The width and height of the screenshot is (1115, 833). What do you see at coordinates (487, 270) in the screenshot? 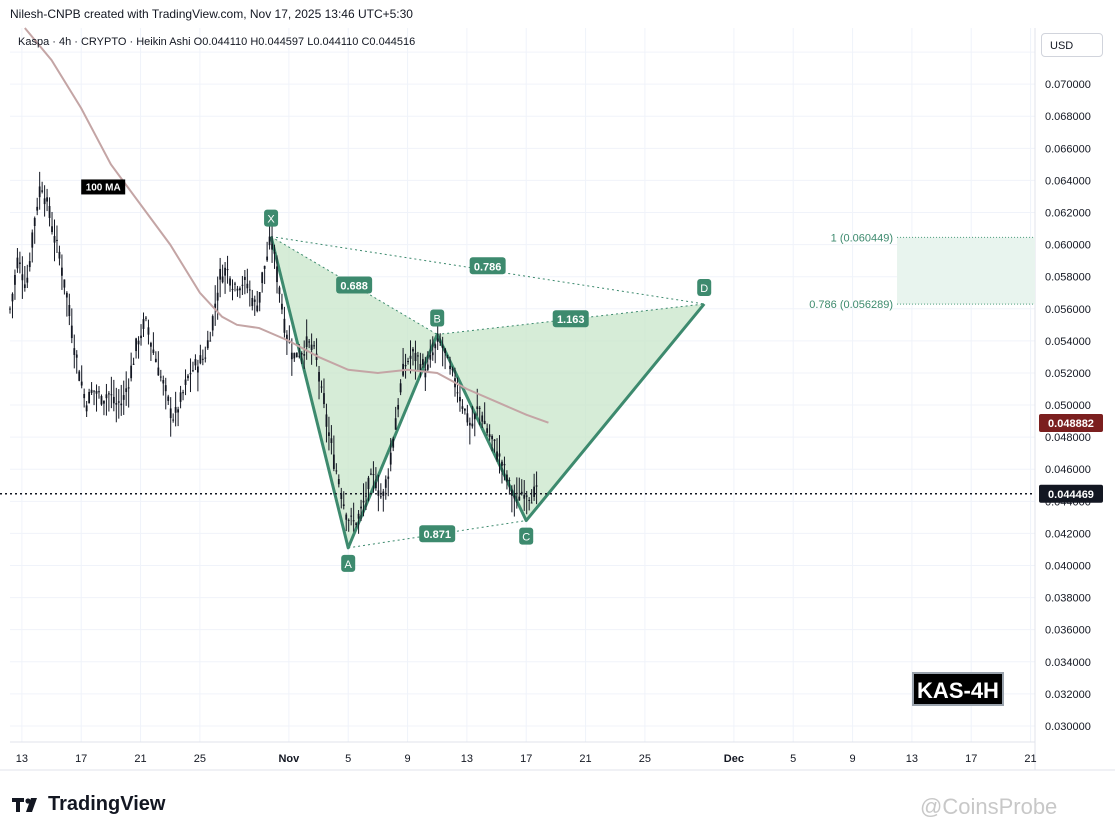
I see `ratio-line-xd` at bounding box center [487, 270].